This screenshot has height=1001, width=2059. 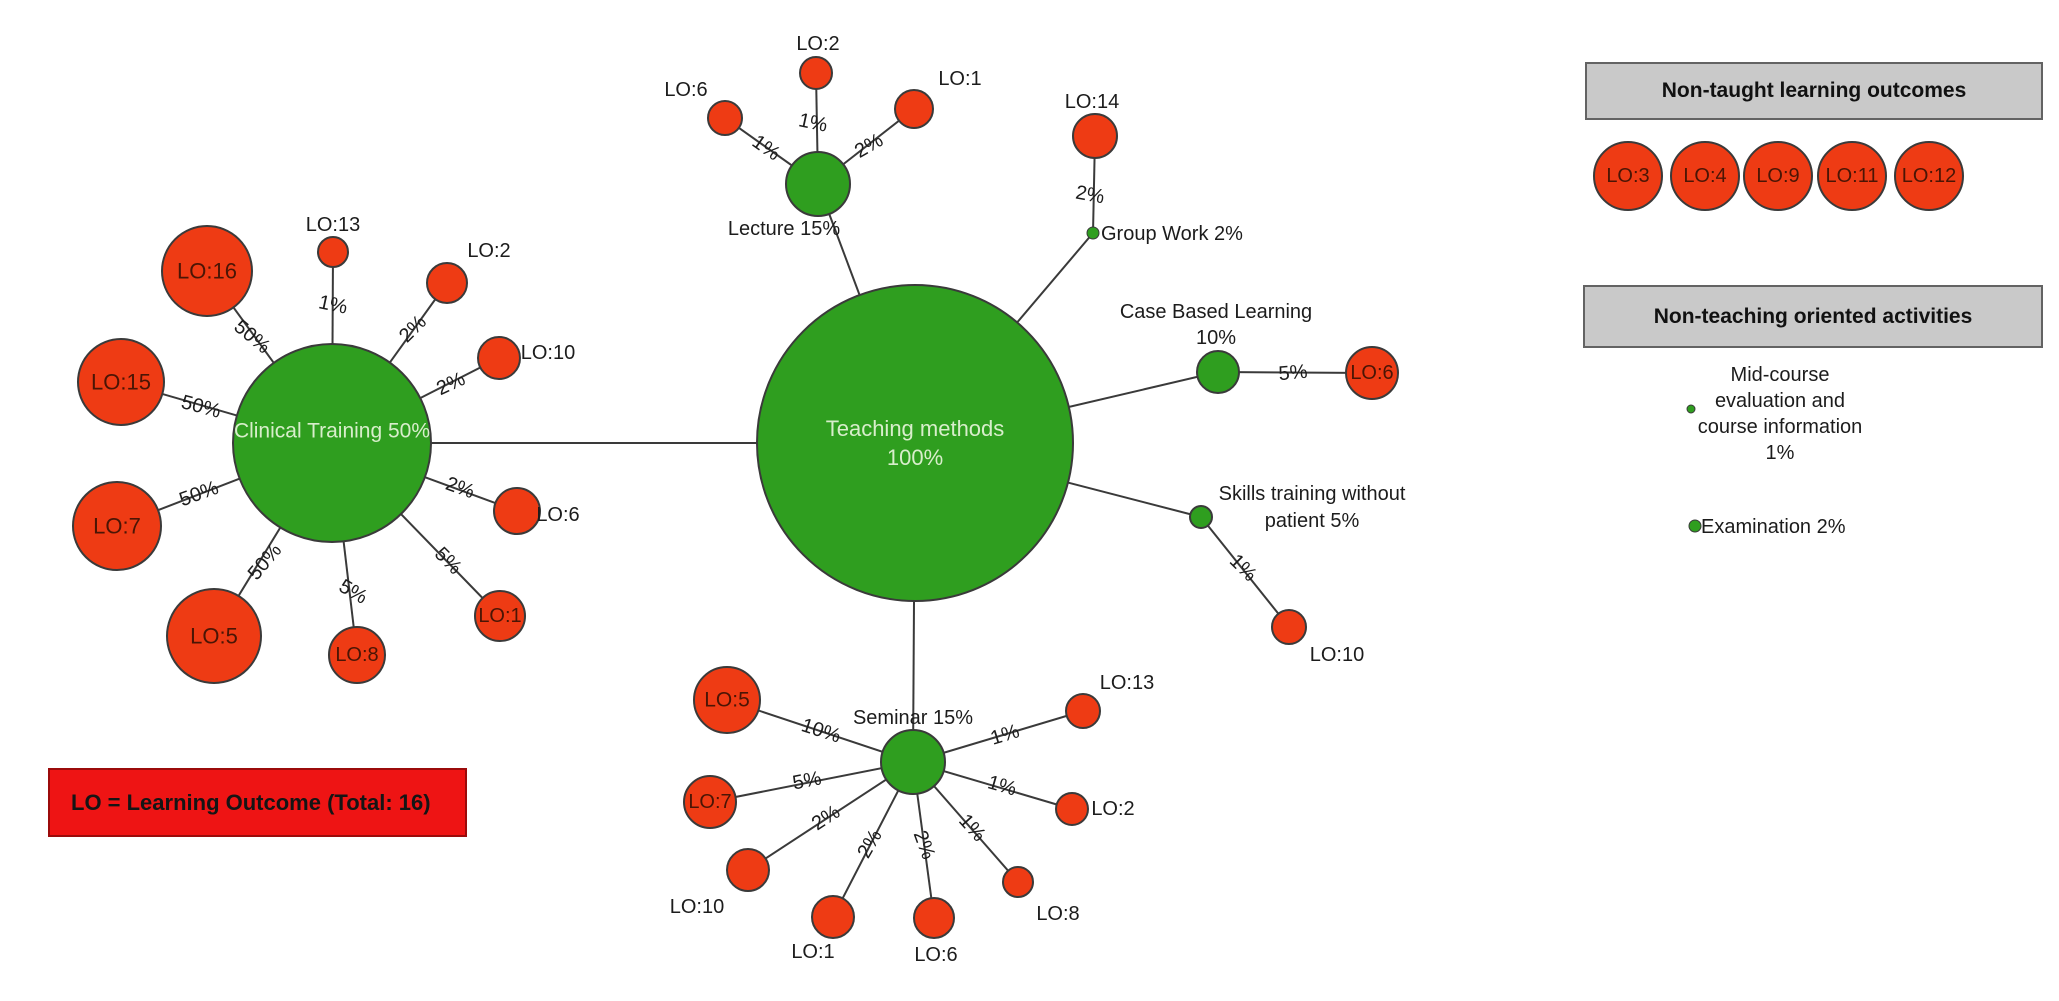 I want to click on non-teaching-panel-header: Non-teaching oriented activities, so click(x=1813, y=316).